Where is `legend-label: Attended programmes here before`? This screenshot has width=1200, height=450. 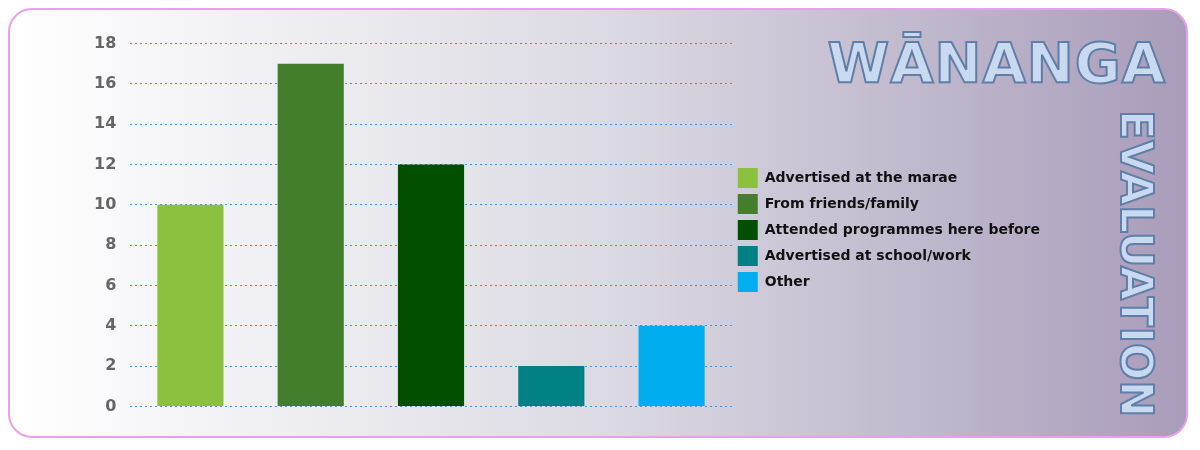 legend-label: Attended programmes here before is located at coordinates (902, 228).